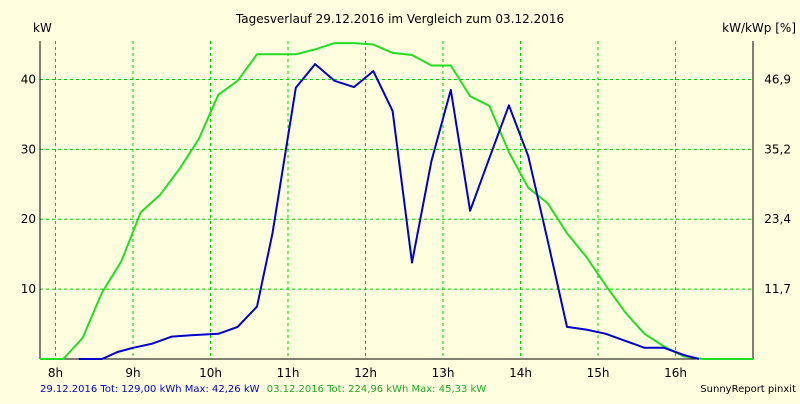  I want to click on x-tick-label: 11h, so click(288, 373).